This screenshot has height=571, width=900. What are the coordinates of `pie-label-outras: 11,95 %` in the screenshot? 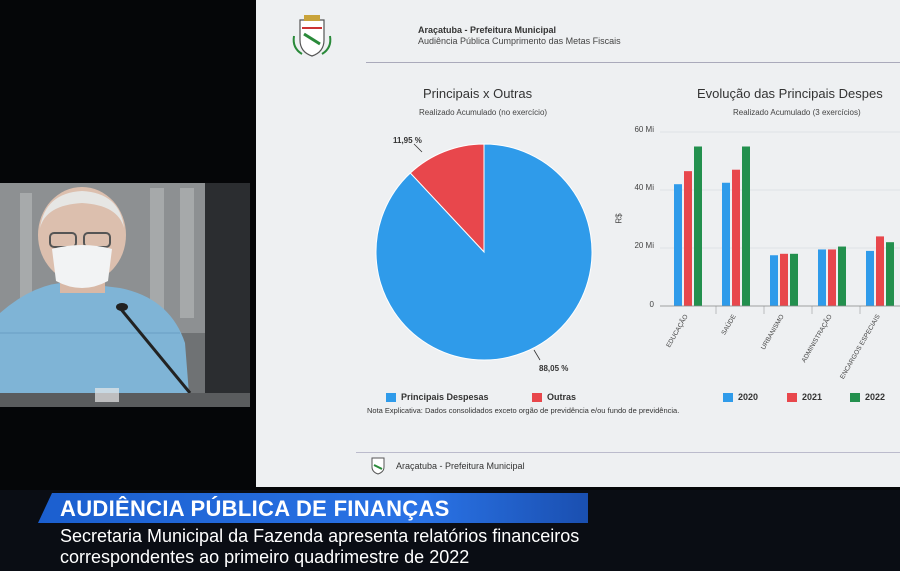 It's located at (407, 140).